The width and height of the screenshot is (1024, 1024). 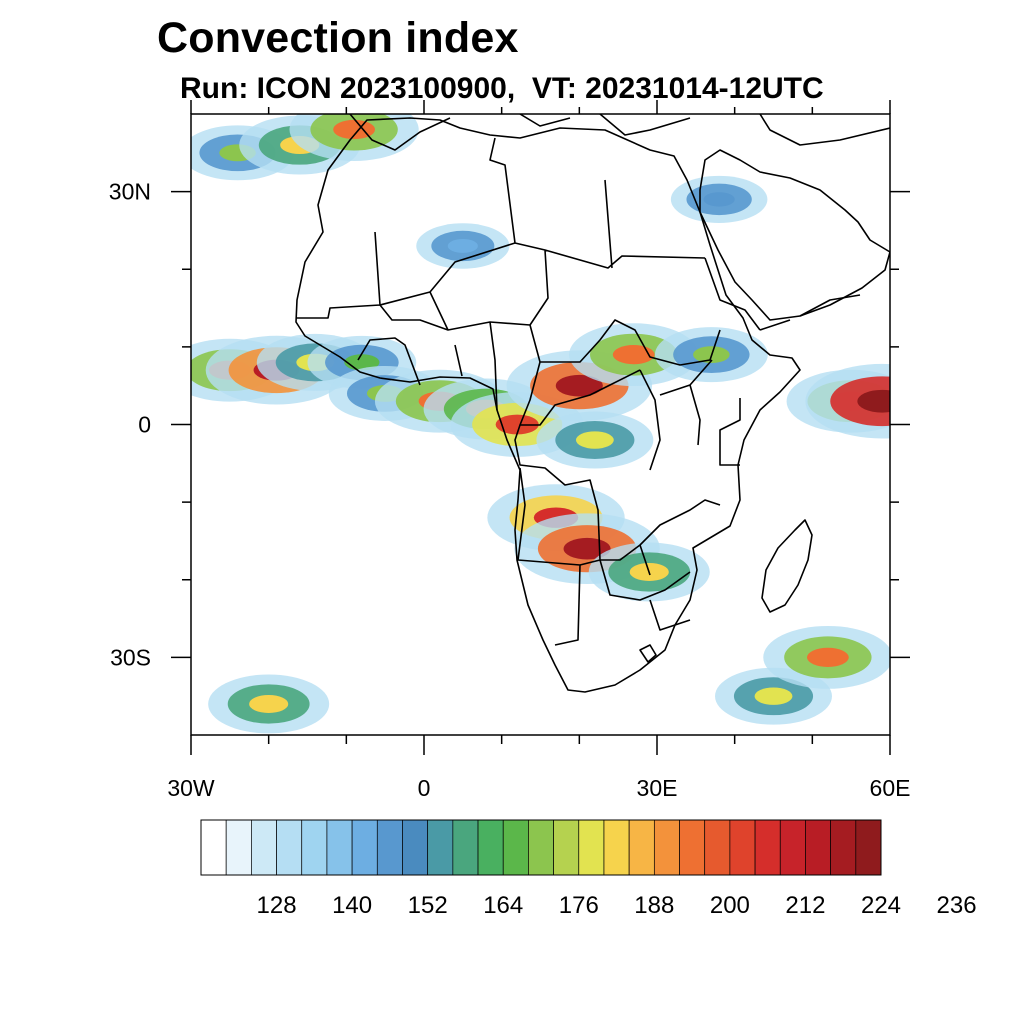 I want to click on colorbar-label: 212, so click(x=805, y=905).